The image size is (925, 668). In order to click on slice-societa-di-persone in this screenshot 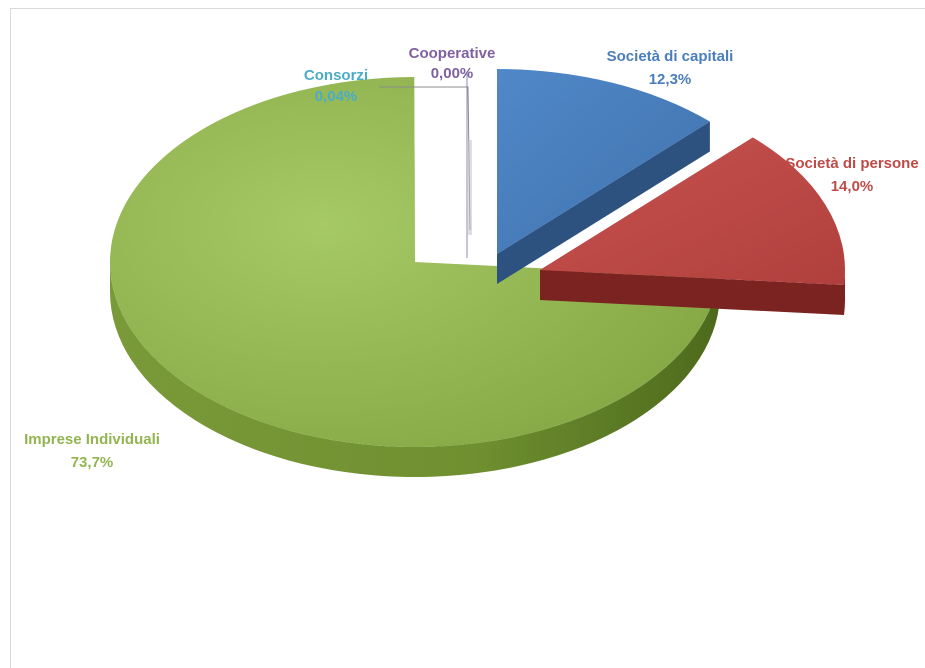, I will do `click(693, 226)`.